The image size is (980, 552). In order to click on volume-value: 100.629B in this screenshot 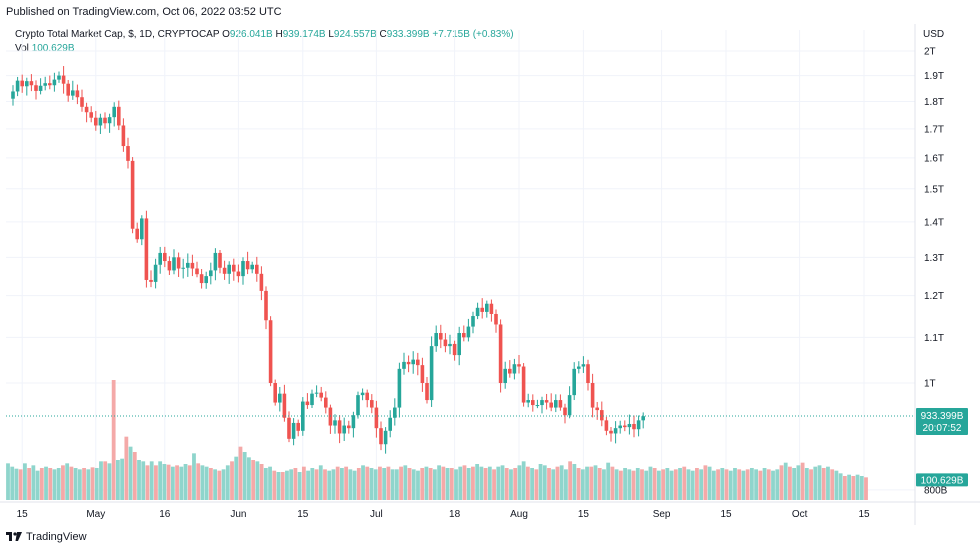, I will do `click(53, 48)`.